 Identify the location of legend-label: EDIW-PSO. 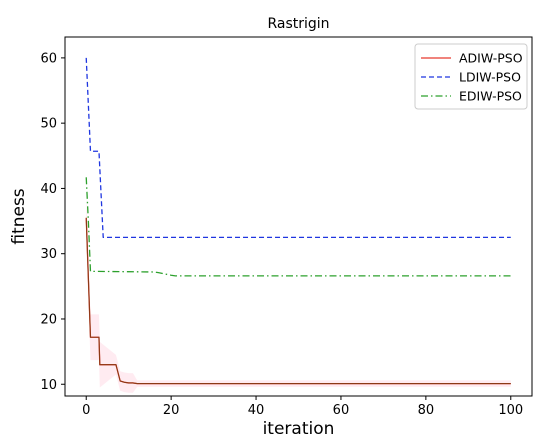
(490, 96).